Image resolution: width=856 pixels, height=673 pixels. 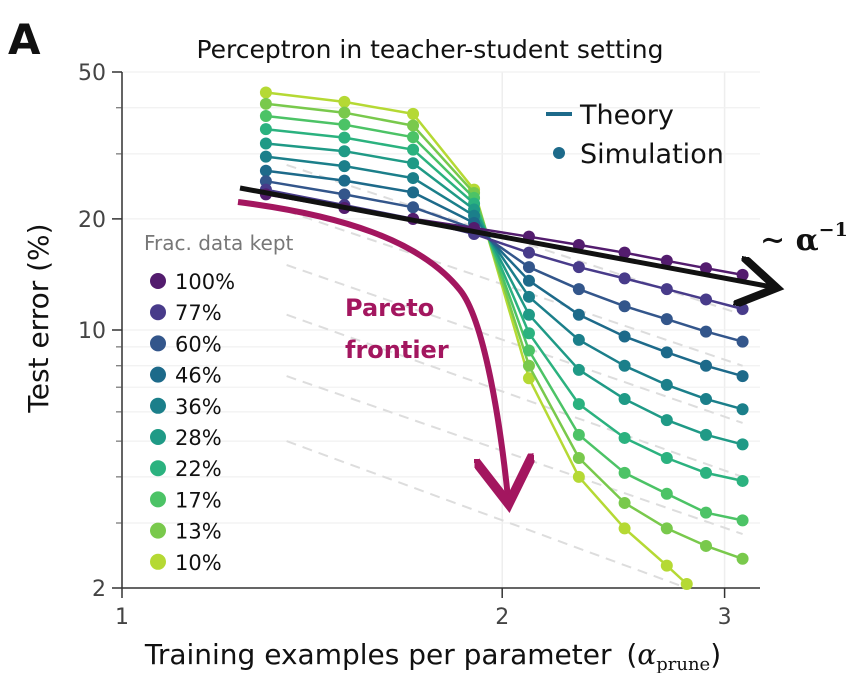 What do you see at coordinates (198, 376) in the screenshot?
I see `legend-label: 46%` at bounding box center [198, 376].